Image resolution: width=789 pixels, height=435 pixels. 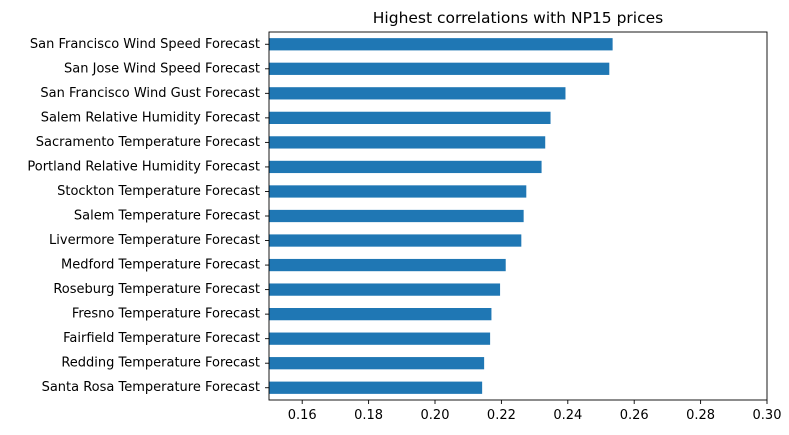 I want to click on y-tick-label: Livermore Temperature Forecast, so click(x=154, y=240).